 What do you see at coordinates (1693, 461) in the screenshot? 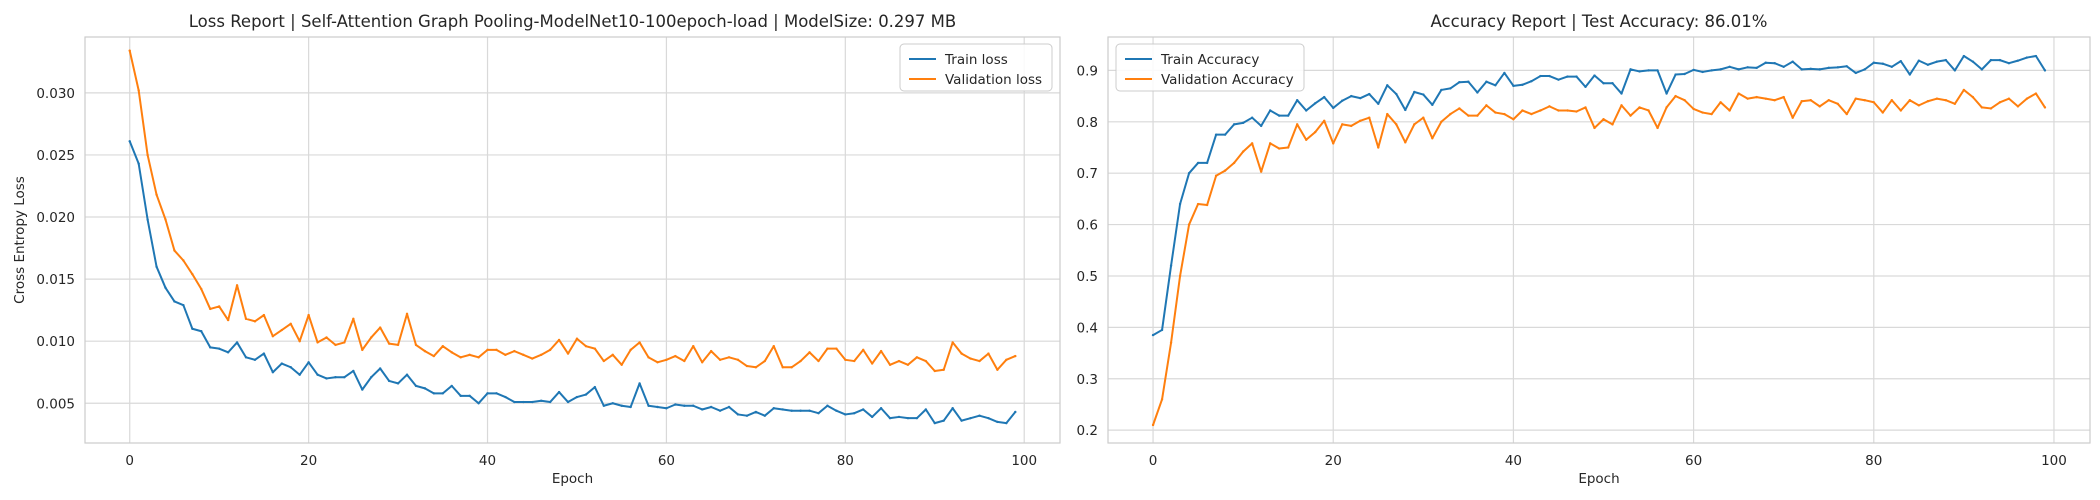
I see `x-tick-label: 60` at bounding box center [1693, 461].